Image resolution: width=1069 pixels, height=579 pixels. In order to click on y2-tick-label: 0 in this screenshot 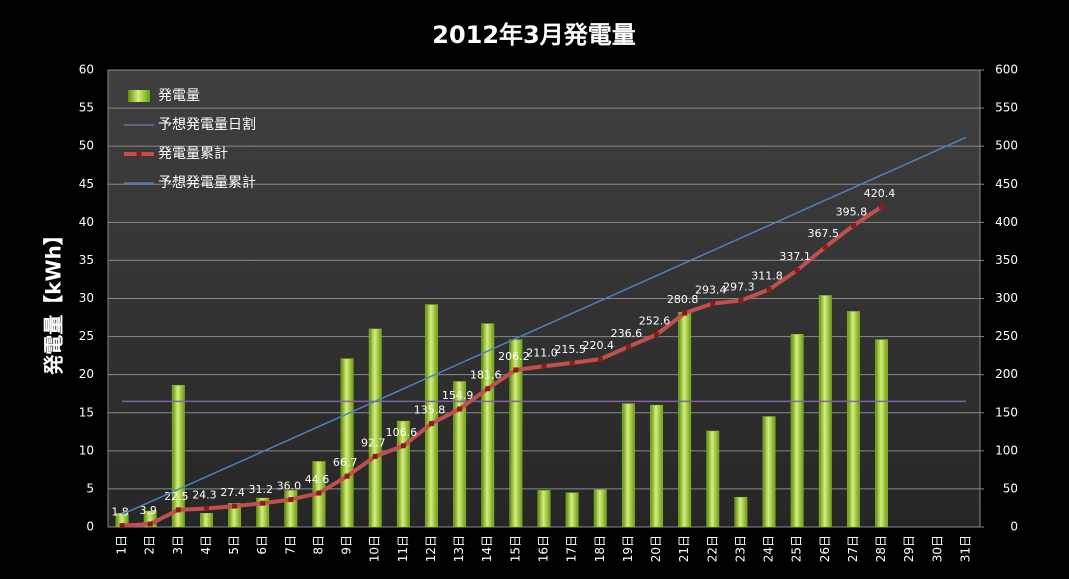, I will do `click(1014, 527)`.